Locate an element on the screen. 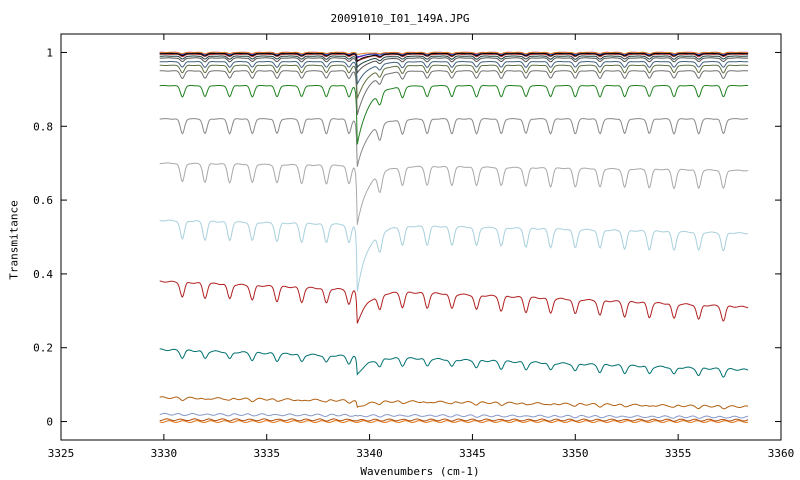  y-tick-label: 0.4 is located at coordinates (43, 274).